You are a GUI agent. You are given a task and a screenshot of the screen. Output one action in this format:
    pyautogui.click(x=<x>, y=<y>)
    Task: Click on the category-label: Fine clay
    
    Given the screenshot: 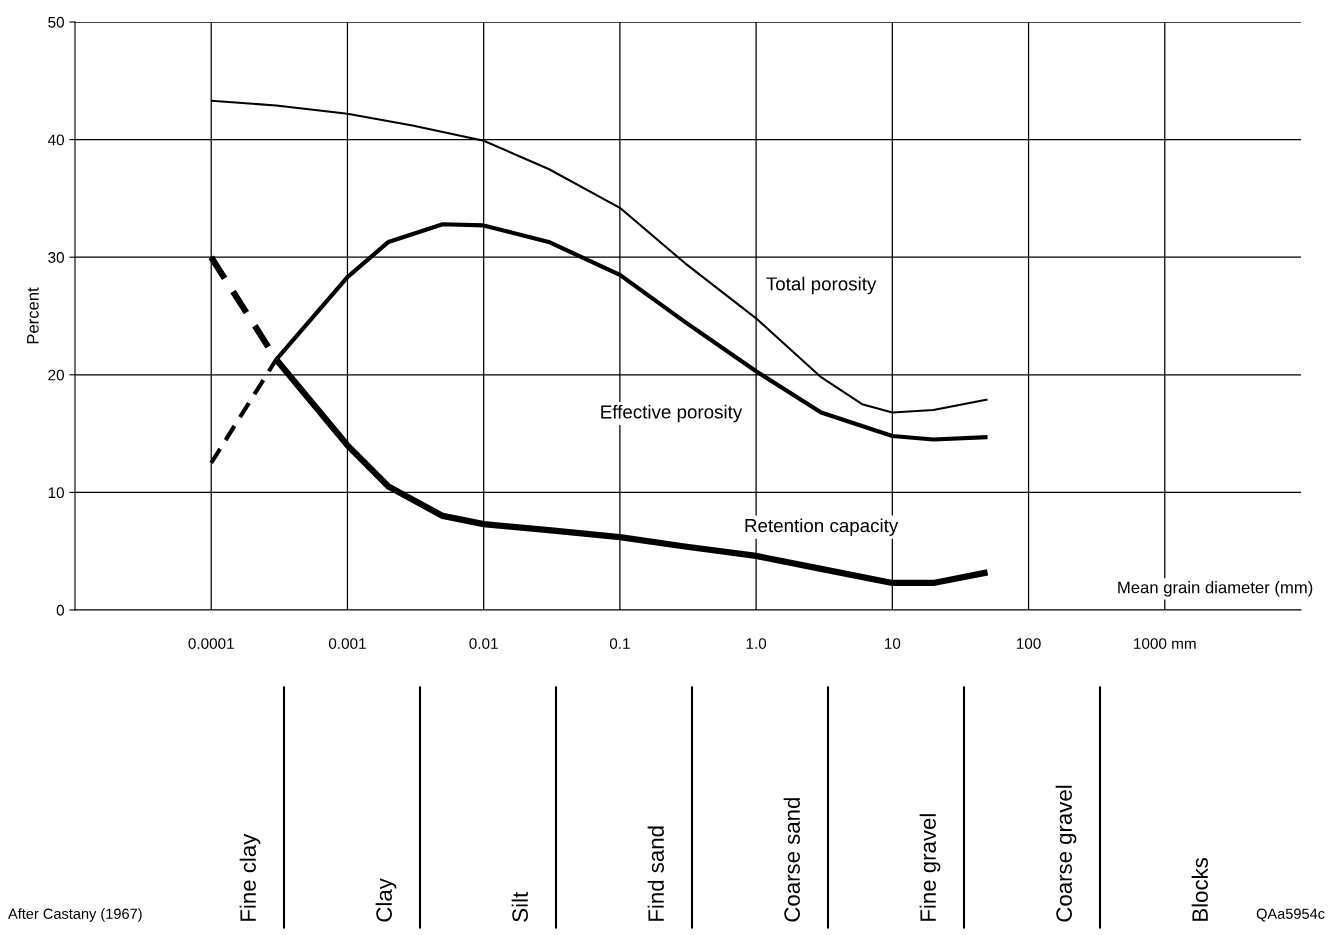 What is the action you would take?
    pyautogui.click(x=250, y=877)
    